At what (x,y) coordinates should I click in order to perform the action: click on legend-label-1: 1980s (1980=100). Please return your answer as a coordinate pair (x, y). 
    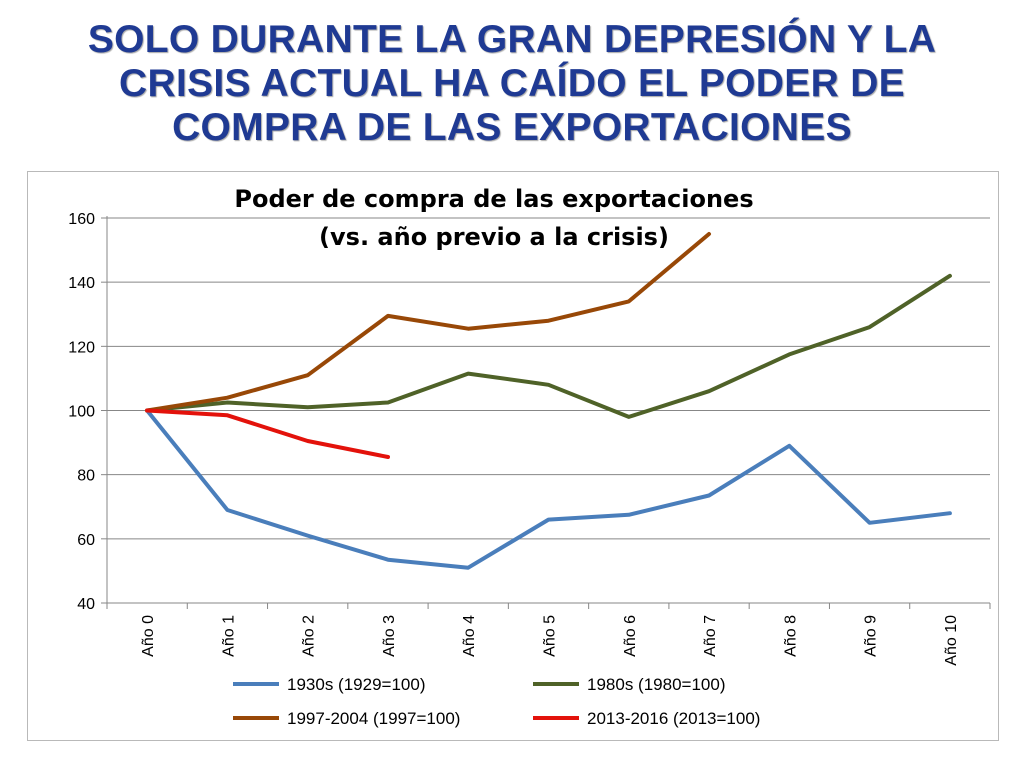
    Looking at the image, I should click on (656, 684).